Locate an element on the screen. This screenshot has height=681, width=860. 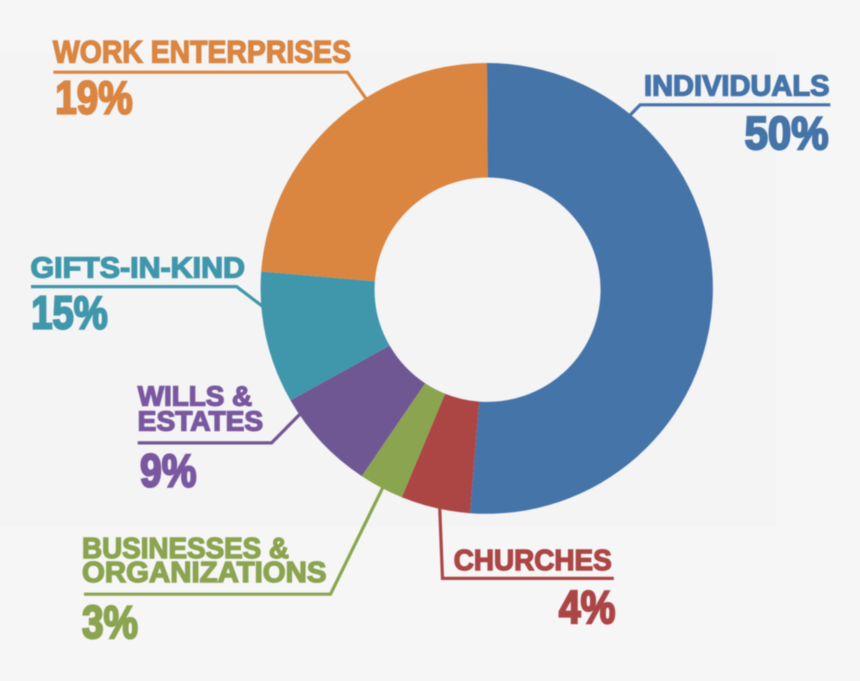
svg-text: INDIVIDUALS is located at coordinates (737, 87).